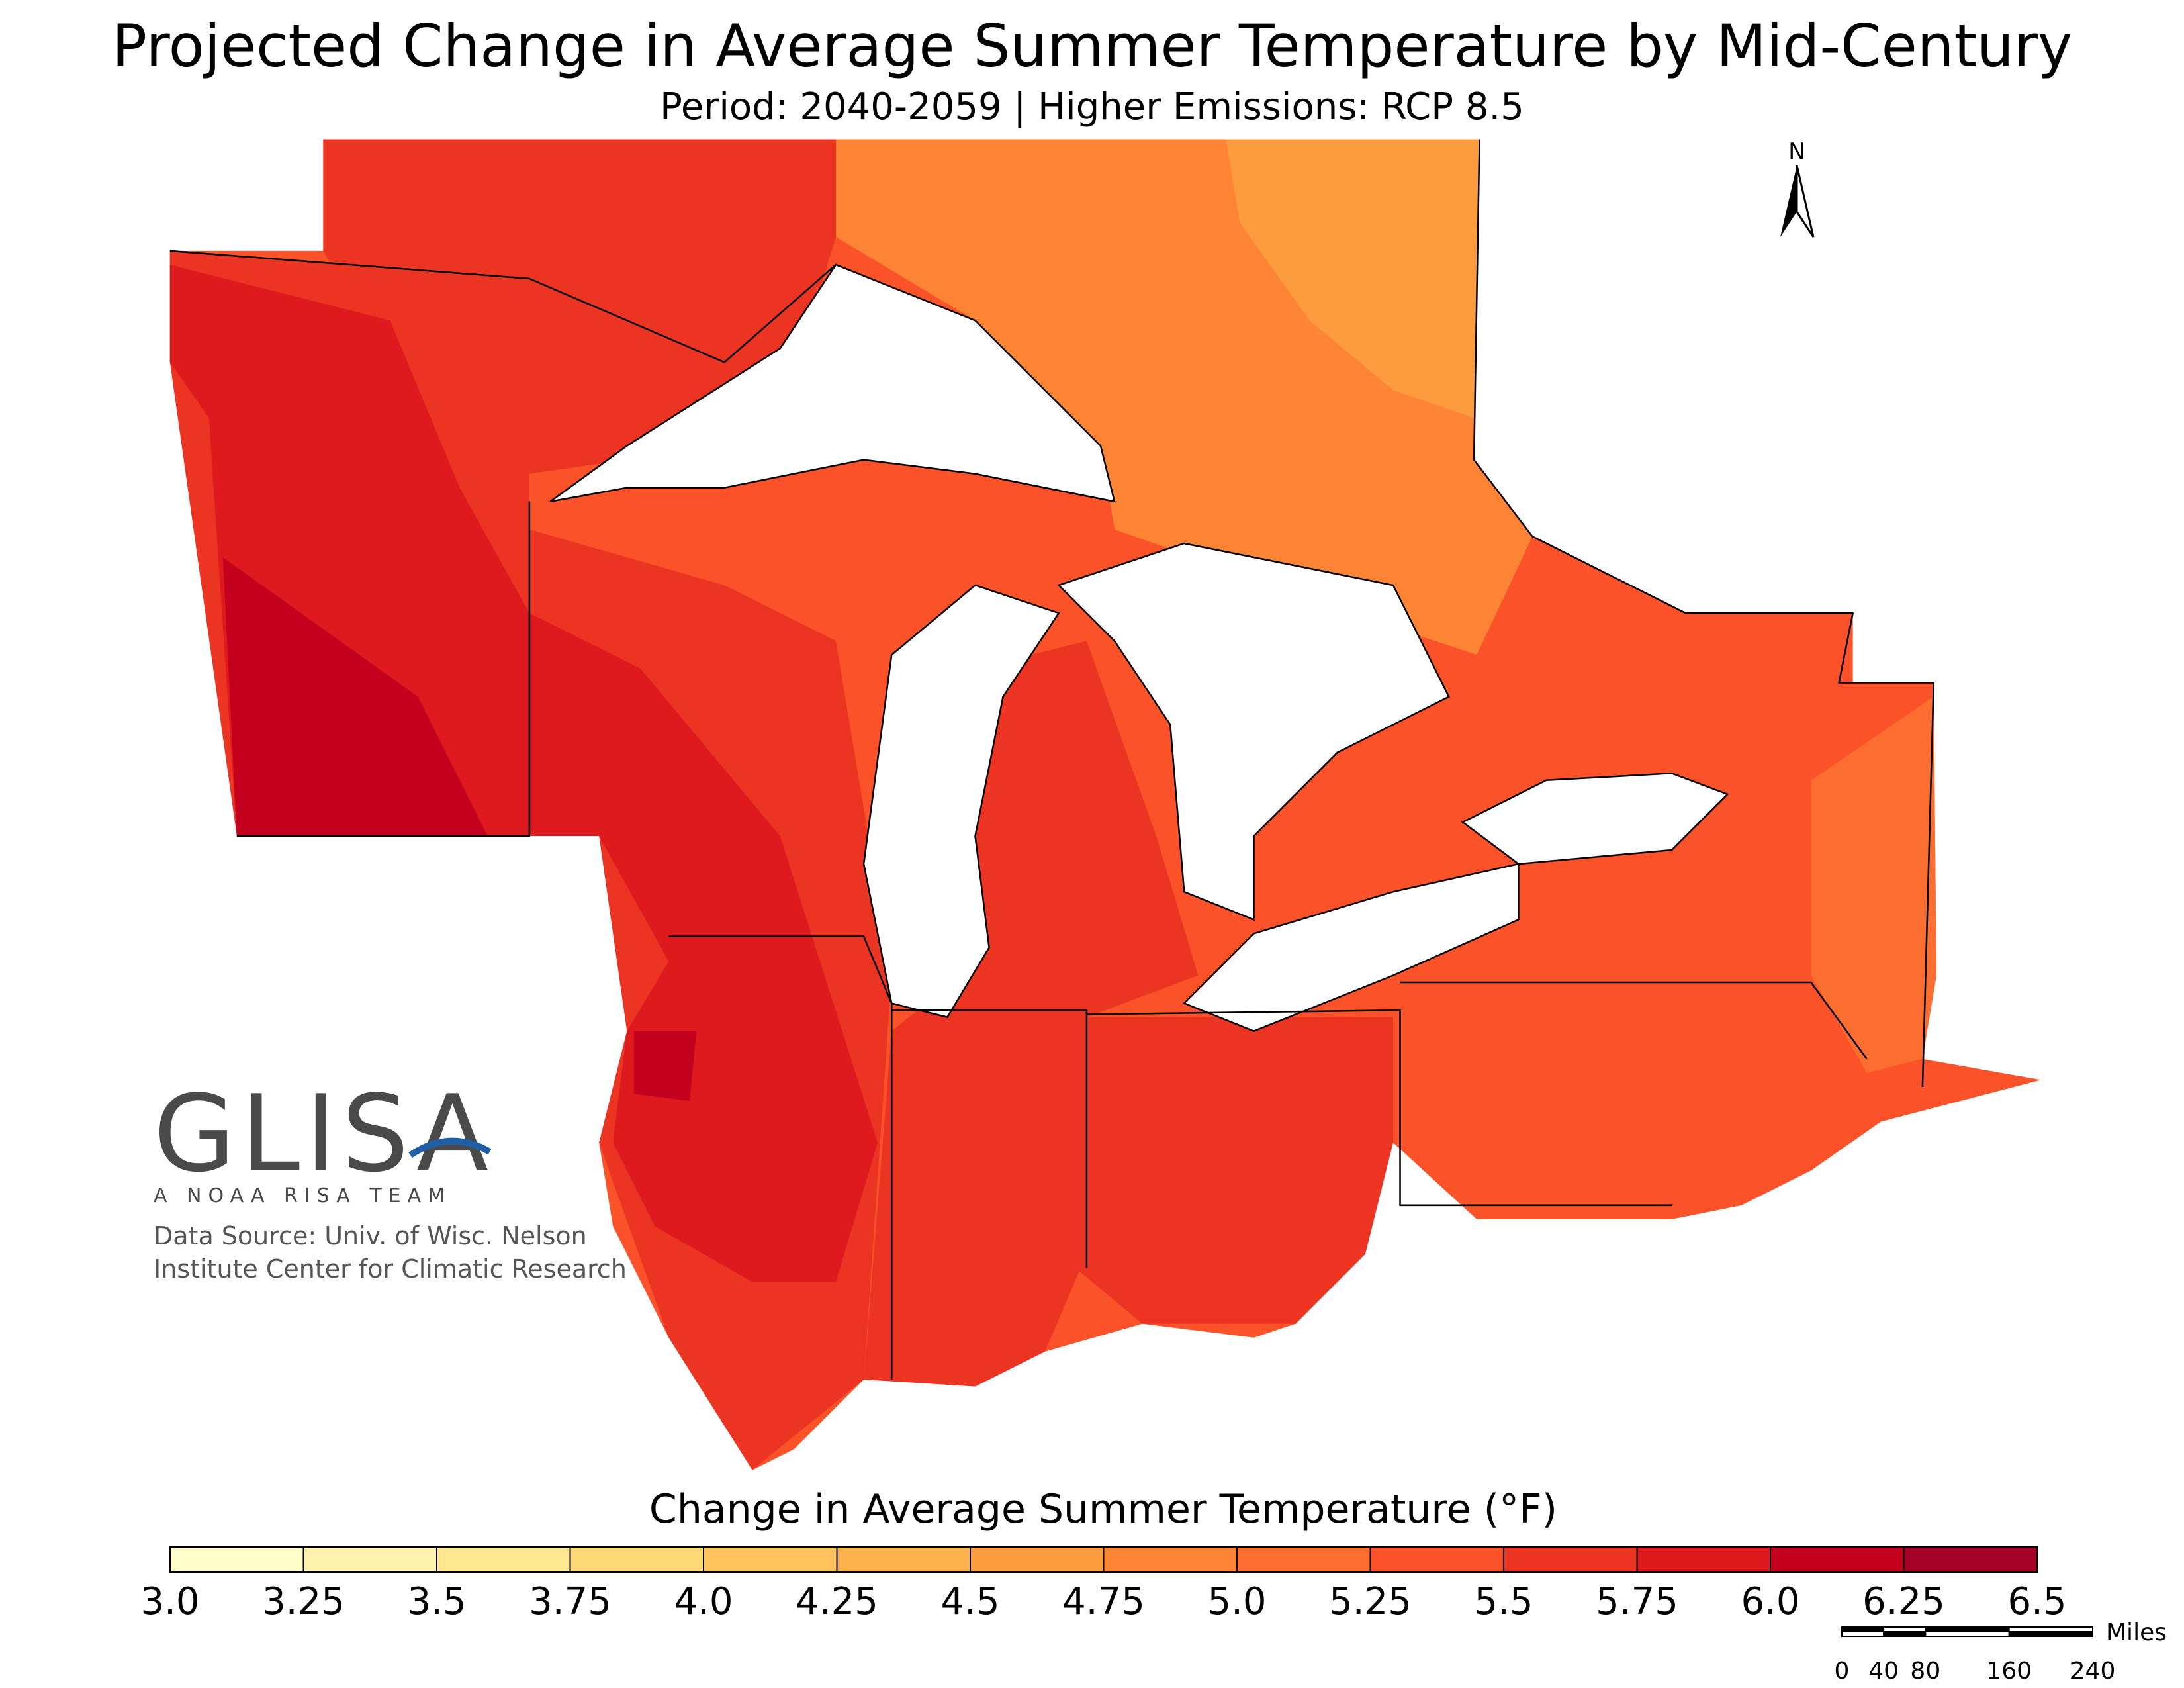 The width and height of the screenshot is (2184, 1688). Describe the element at coordinates (2036, 1601) in the screenshot. I see `legend-tick-label: 6.5` at that location.